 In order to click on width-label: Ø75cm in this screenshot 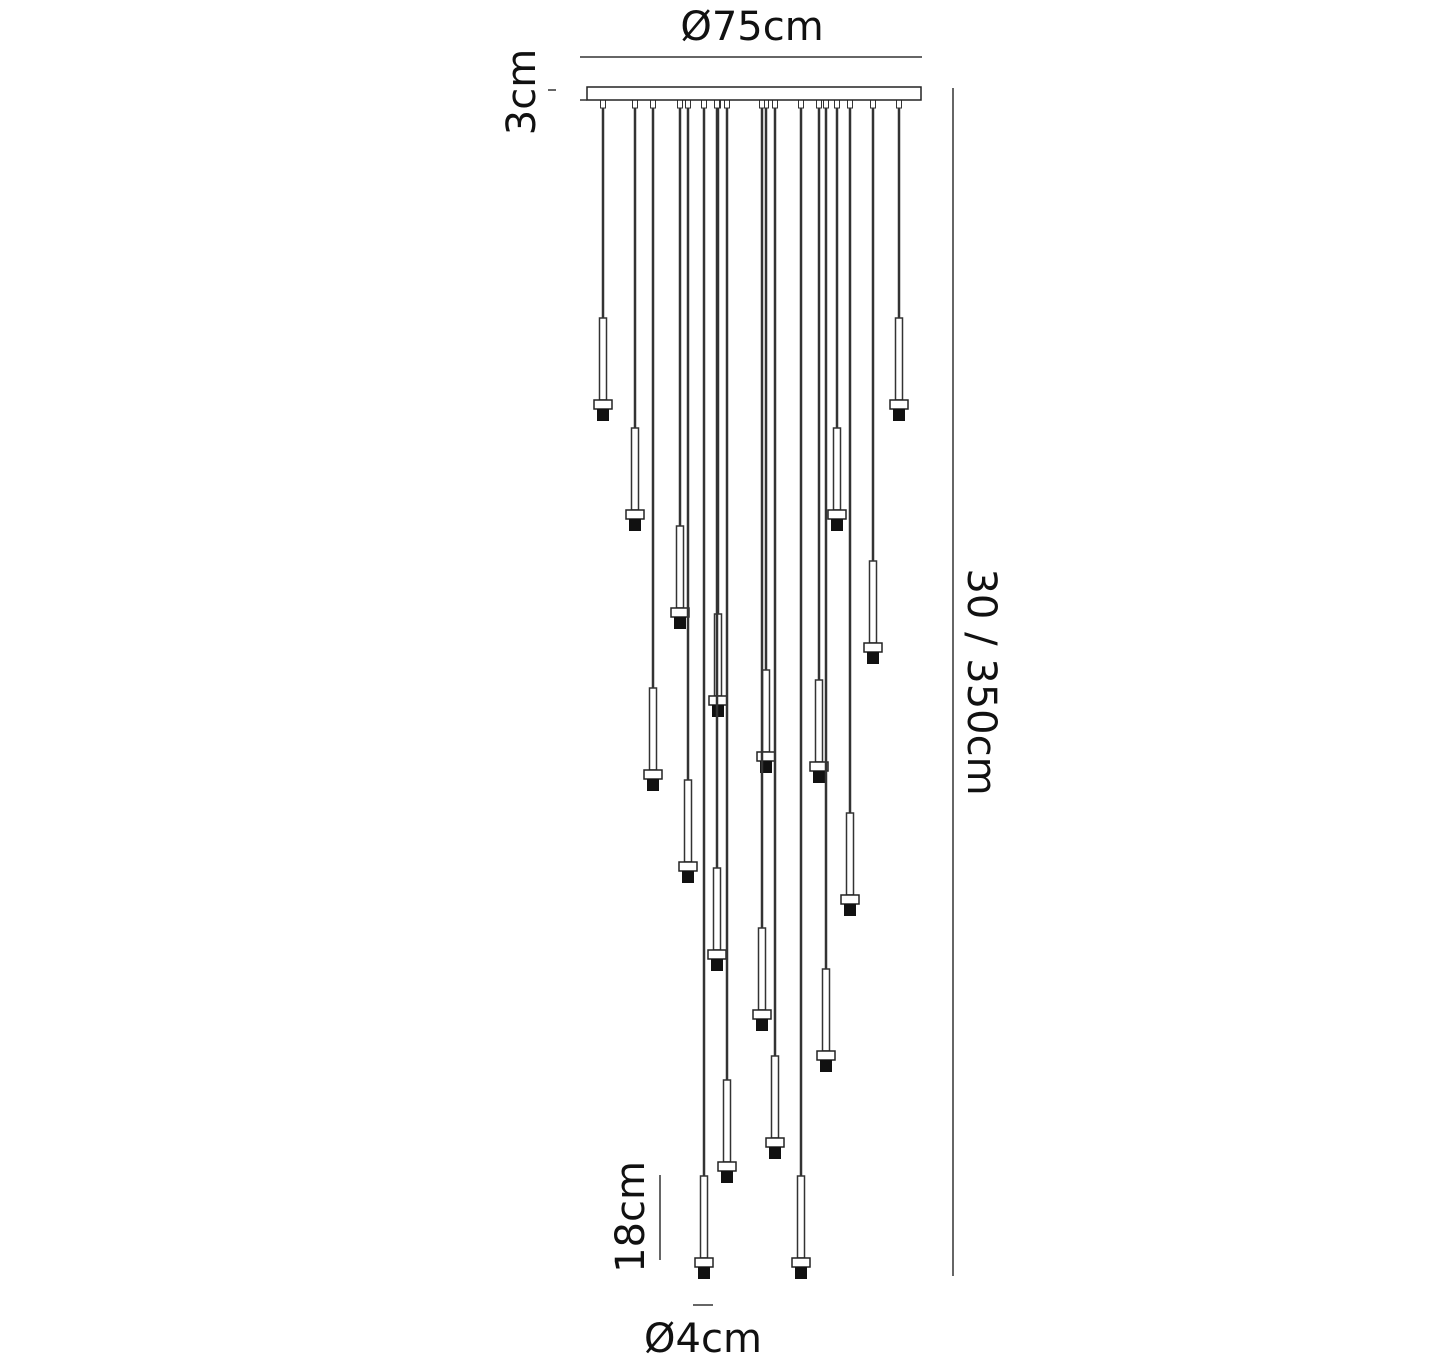, I will do `click(751, 27)`.